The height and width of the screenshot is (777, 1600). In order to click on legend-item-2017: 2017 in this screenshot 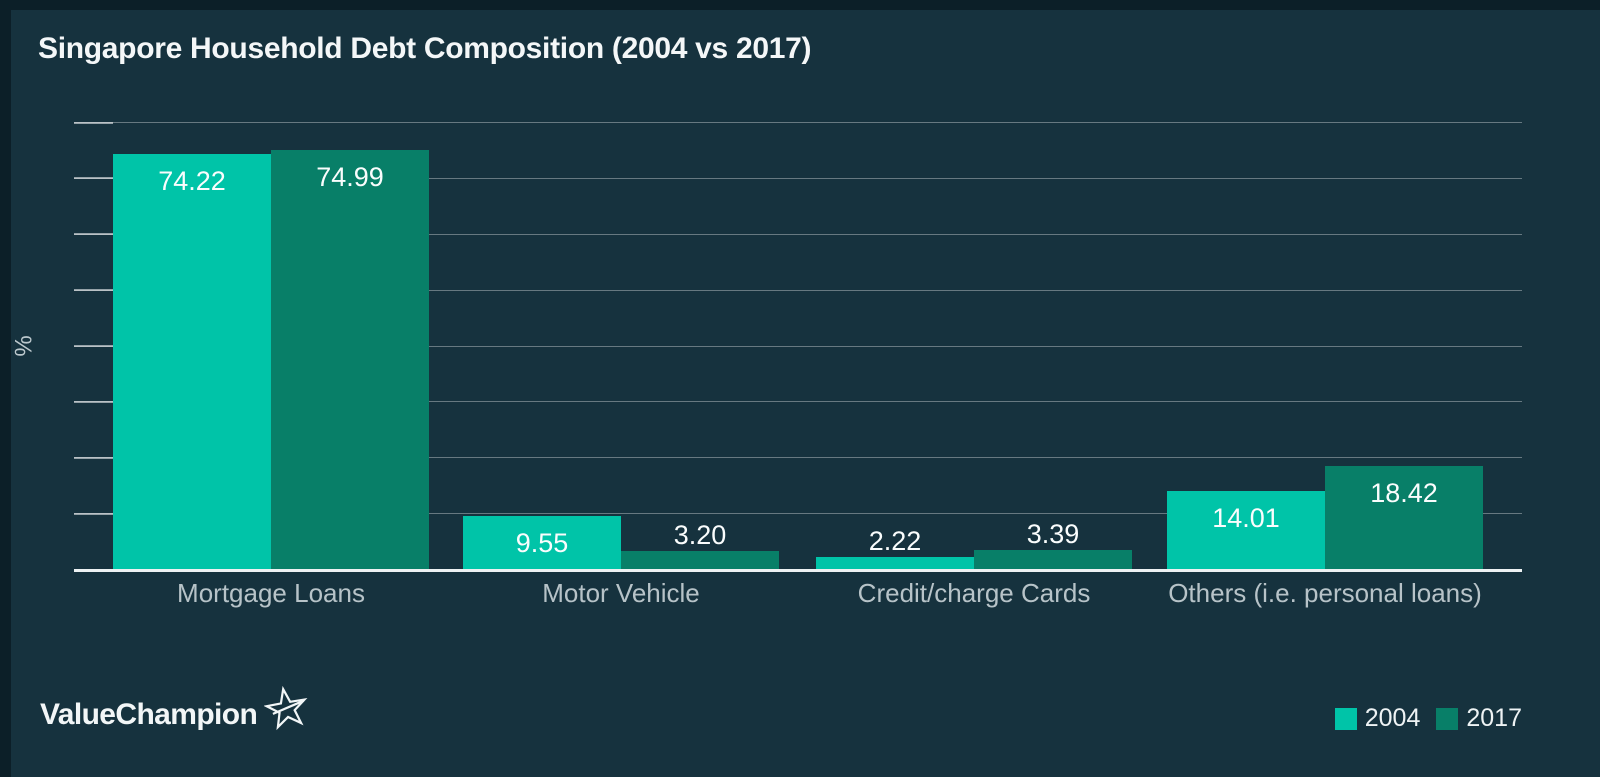, I will do `click(1479, 718)`.